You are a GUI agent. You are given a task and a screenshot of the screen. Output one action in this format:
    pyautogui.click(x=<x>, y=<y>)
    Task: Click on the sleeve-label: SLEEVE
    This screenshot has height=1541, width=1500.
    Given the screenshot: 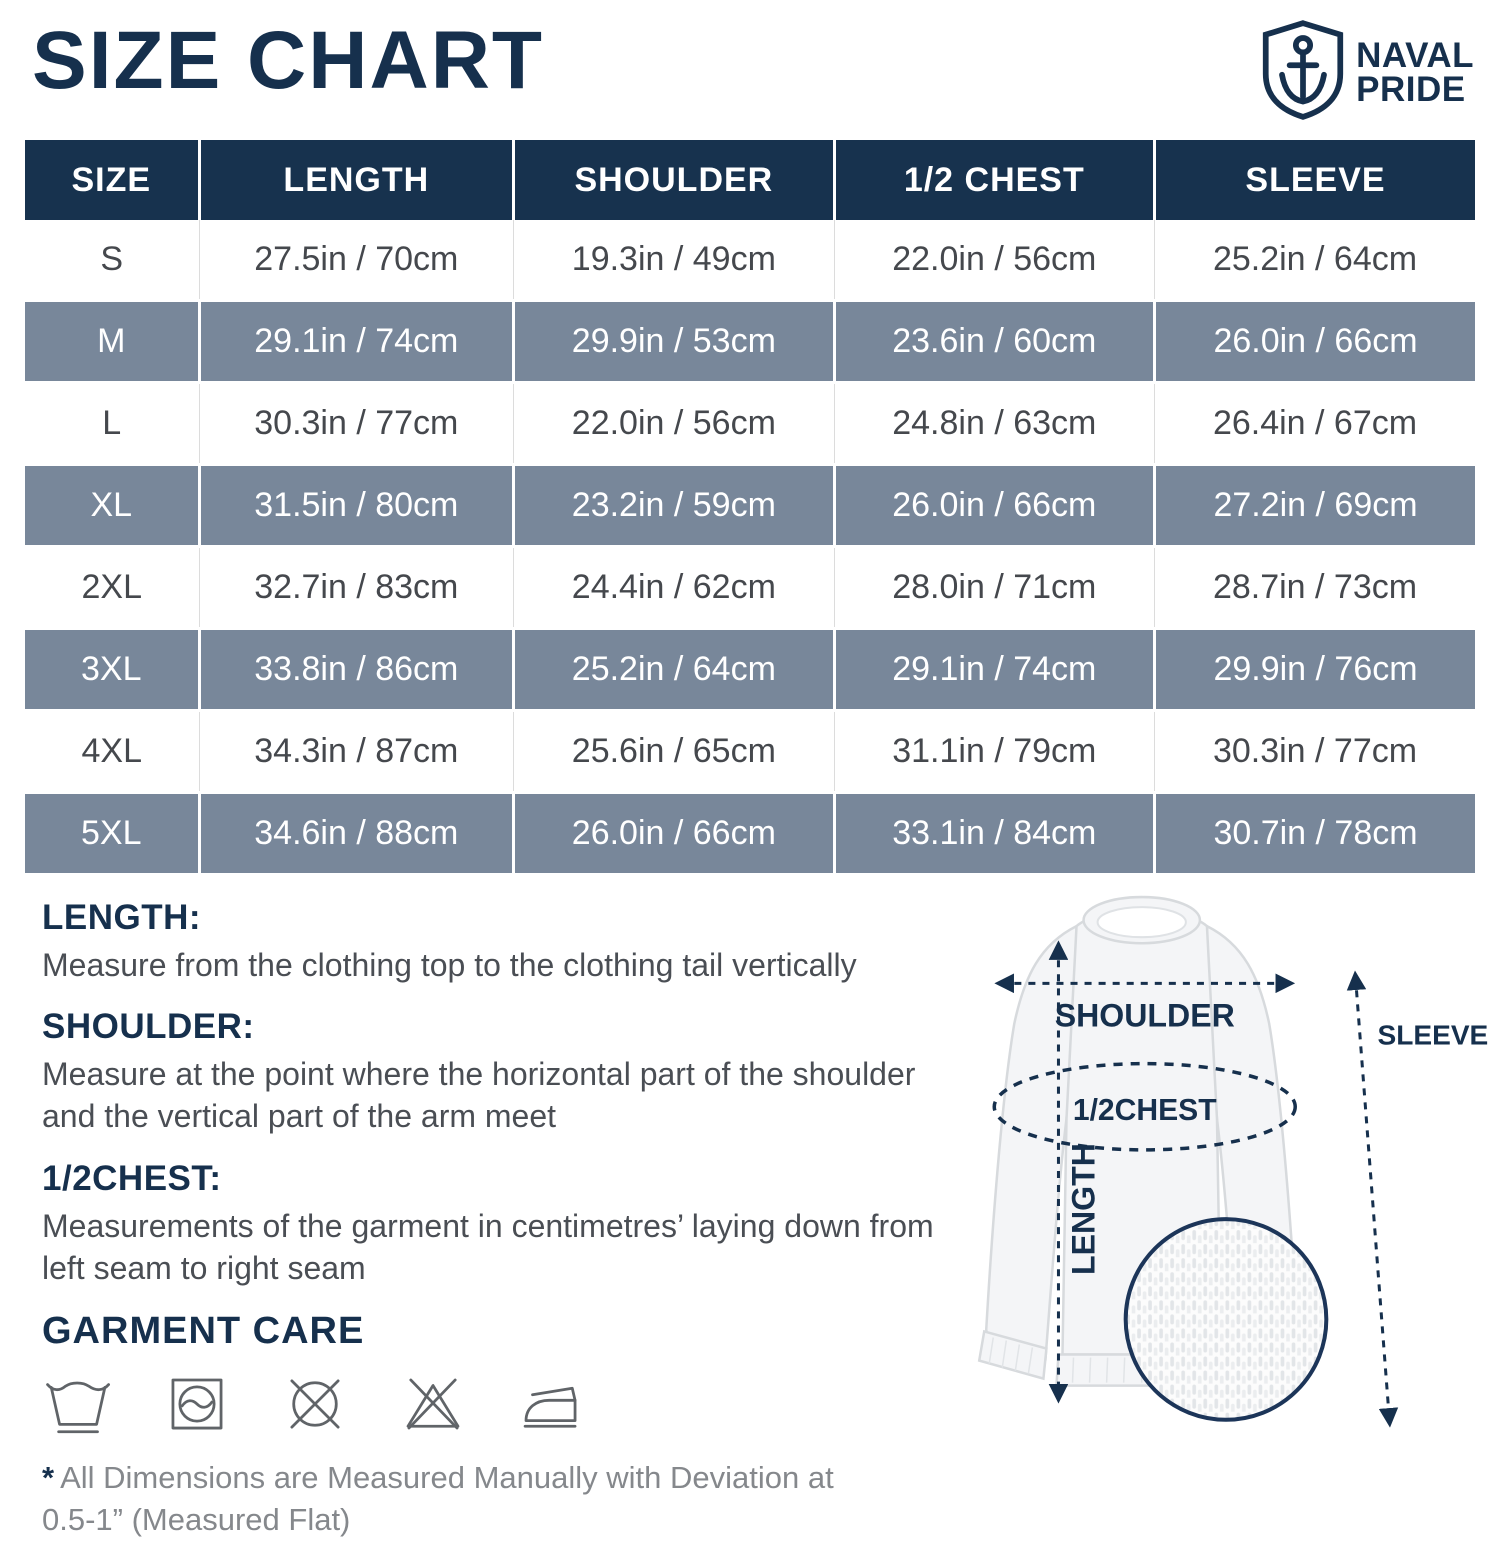 What is the action you would take?
    pyautogui.click(x=1432, y=1035)
    